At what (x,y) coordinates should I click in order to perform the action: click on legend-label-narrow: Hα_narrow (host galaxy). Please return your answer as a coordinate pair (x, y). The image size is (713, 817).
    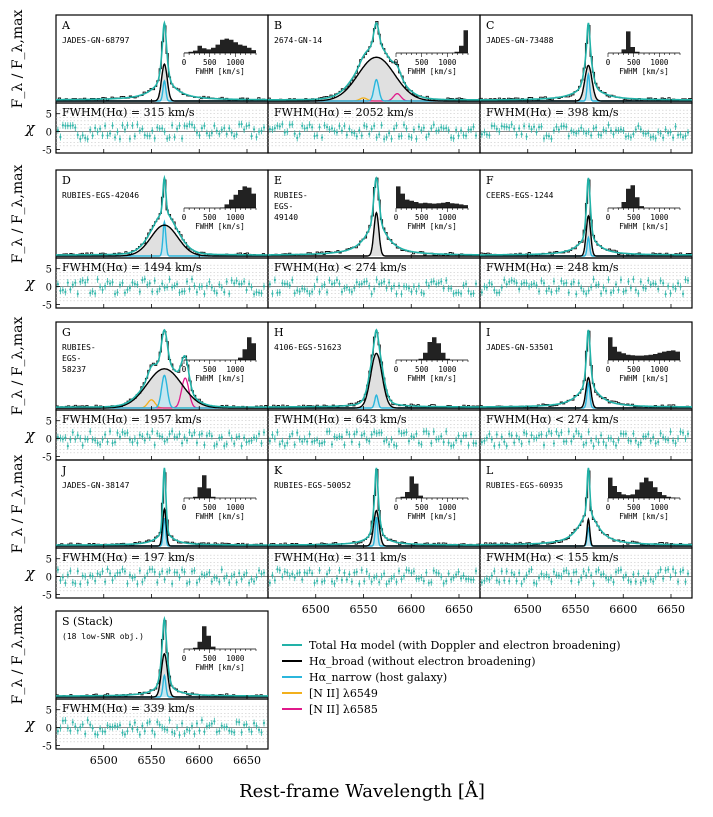
    Looking at the image, I should click on (378, 677).